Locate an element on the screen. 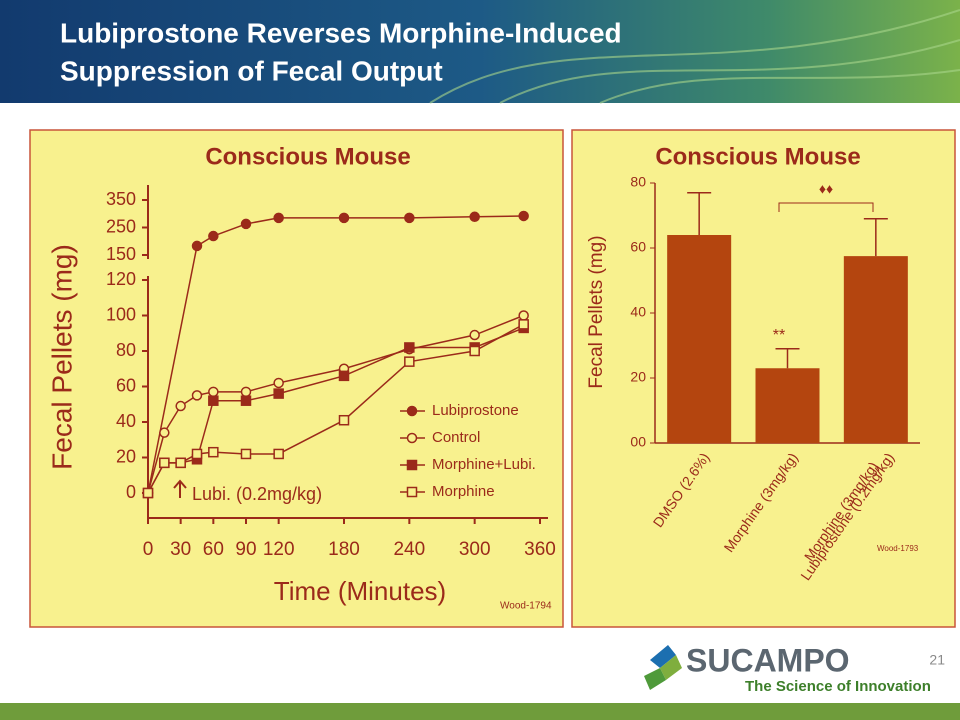 The height and width of the screenshot is (720, 960). header-band is located at coordinates (480, 51).